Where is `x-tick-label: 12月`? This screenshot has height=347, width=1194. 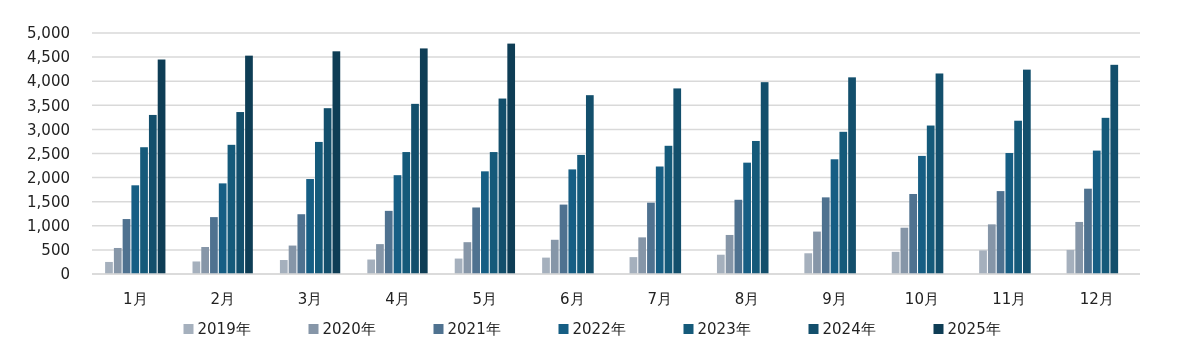
x-tick-label: 12月 is located at coordinates (1096, 299).